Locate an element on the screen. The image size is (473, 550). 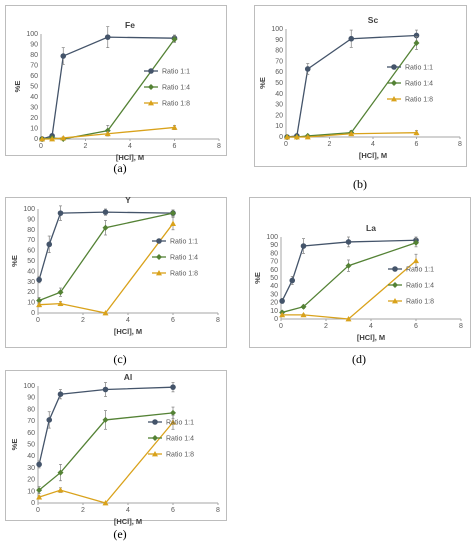
x-tick-label: 2 is located at coordinates (330, 144).